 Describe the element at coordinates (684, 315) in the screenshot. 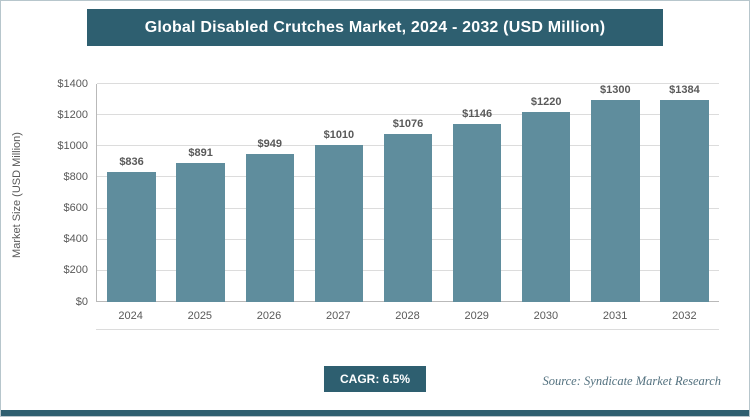

I see `x-axis-label: 2032` at that location.